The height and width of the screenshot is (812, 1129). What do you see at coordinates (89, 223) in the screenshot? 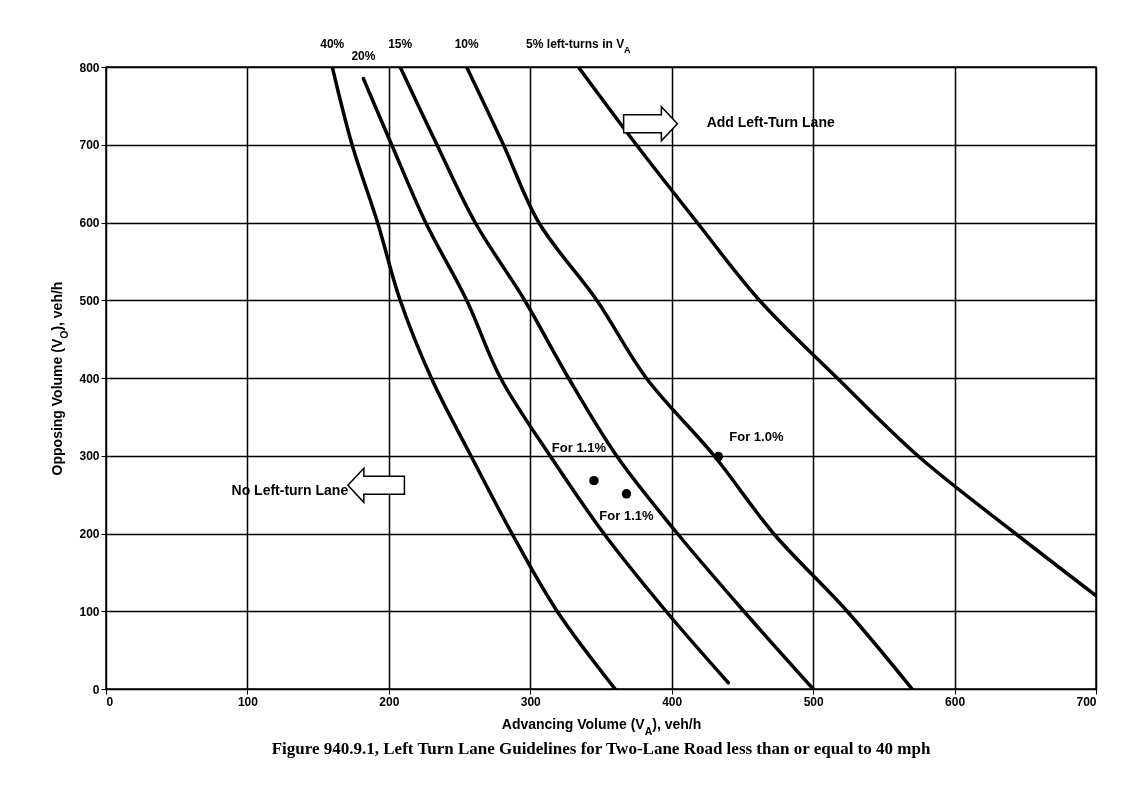
I see `y-tick-label: 600` at bounding box center [89, 223].